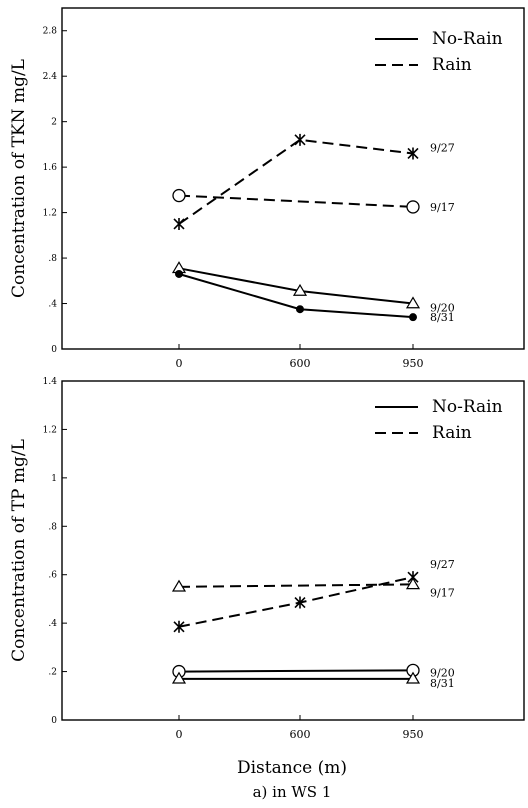 This screenshot has height=808, width=528. What do you see at coordinates (54, 479) in the screenshot?
I see `y-tick-label: 1` at bounding box center [54, 479].